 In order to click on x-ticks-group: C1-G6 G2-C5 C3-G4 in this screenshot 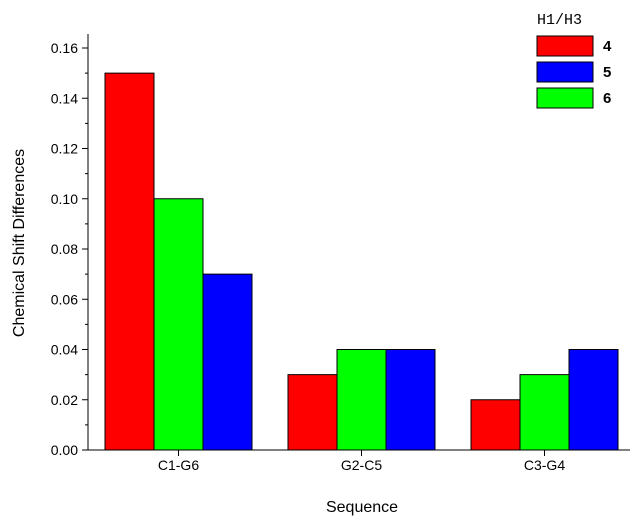, I will do `click(361, 461)`.